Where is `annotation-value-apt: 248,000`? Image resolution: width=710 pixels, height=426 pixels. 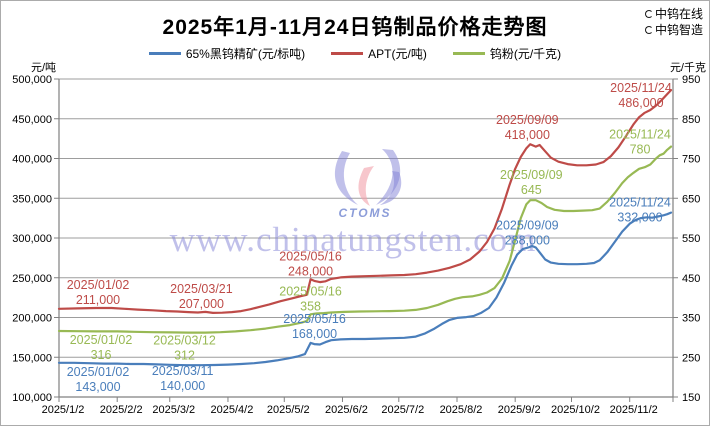 annotation-value-apt: 248,000 is located at coordinates (310, 271).